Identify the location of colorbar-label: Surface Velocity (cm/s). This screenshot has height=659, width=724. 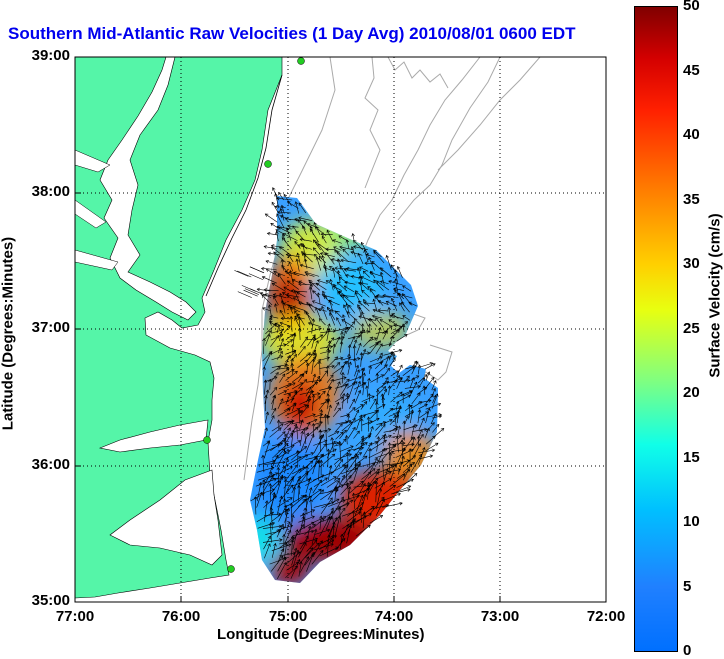
(715, 295).